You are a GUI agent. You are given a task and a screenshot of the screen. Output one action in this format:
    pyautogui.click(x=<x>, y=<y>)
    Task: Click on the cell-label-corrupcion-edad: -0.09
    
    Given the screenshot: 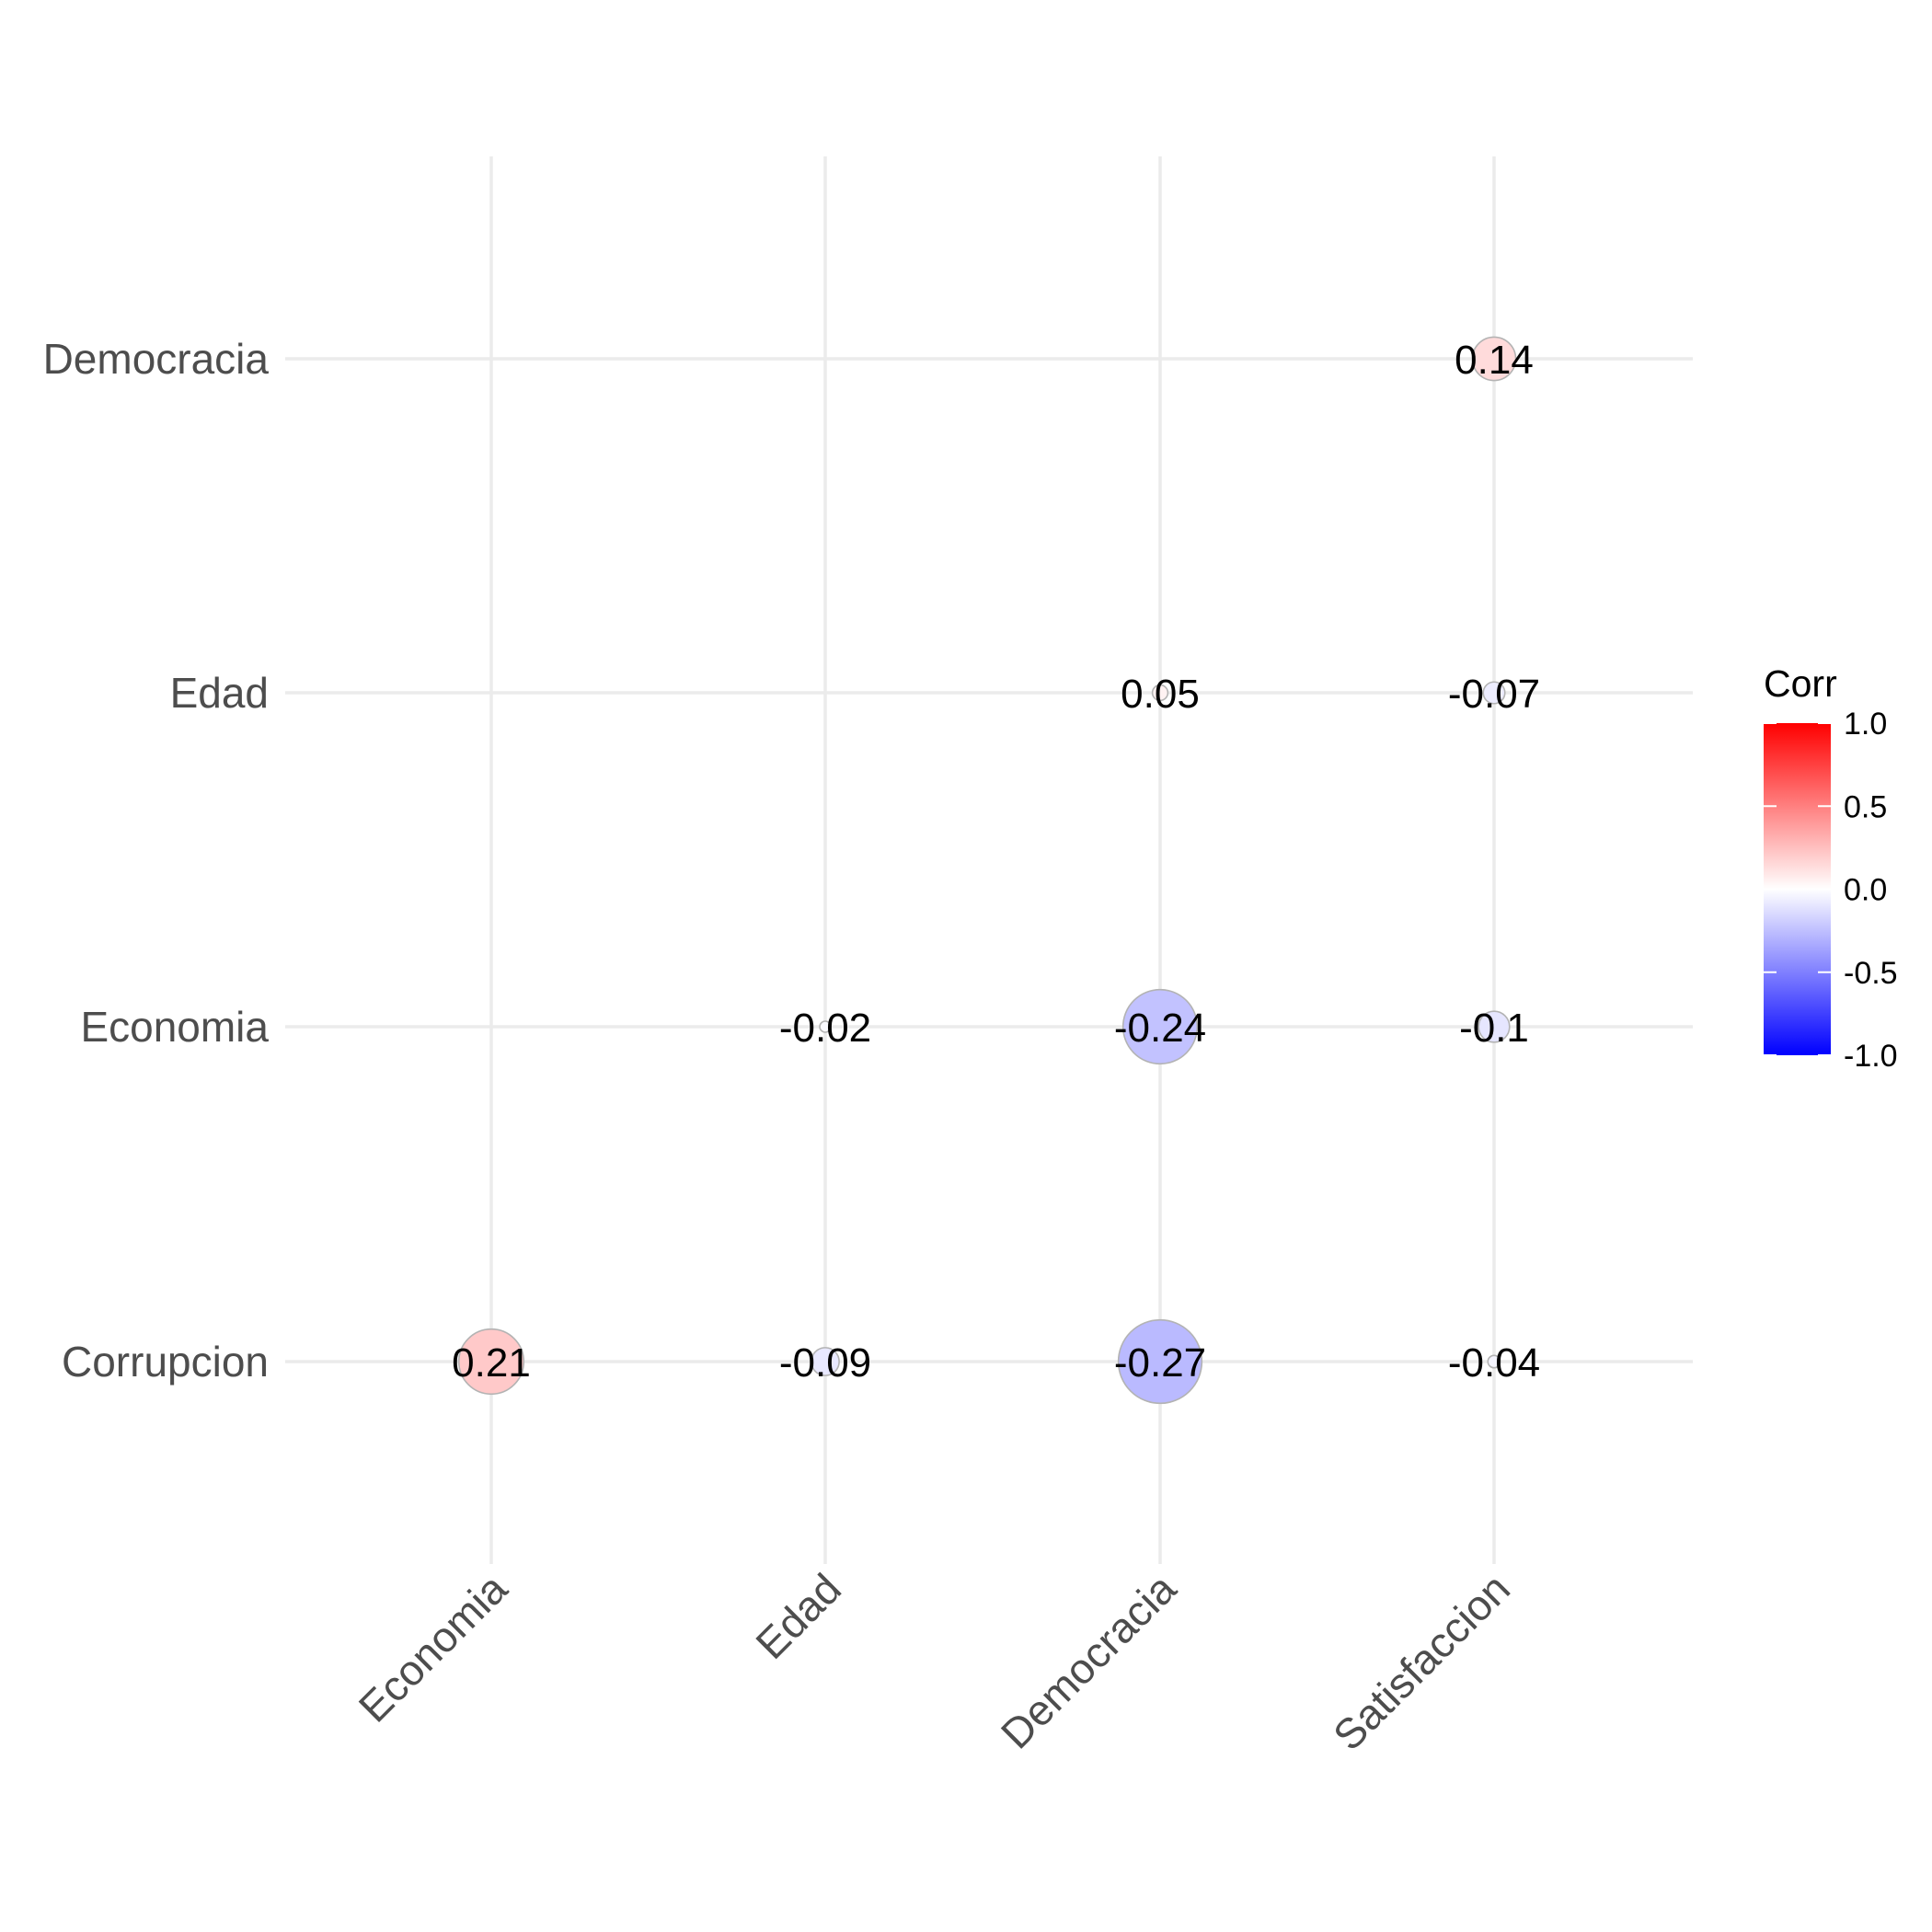 What is the action you would take?
    pyautogui.click(x=825, y=1363)
    